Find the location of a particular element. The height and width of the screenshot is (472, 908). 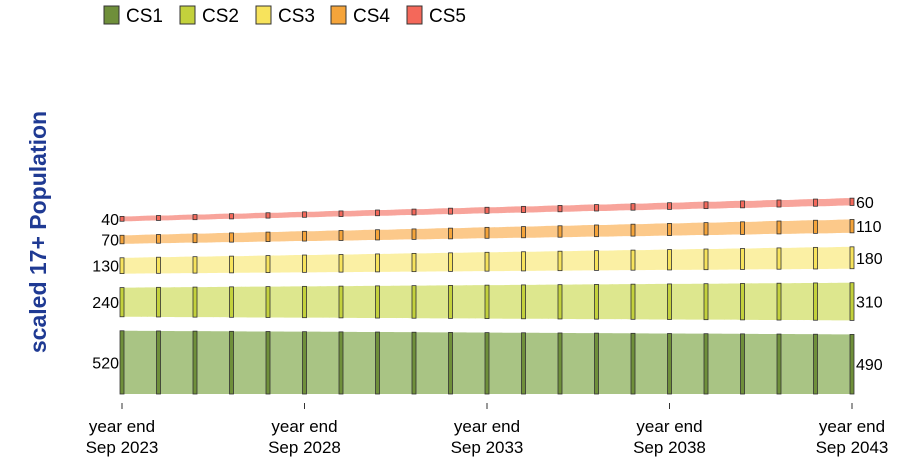

node-cs1-2032 is located at coordinates (450, 363).